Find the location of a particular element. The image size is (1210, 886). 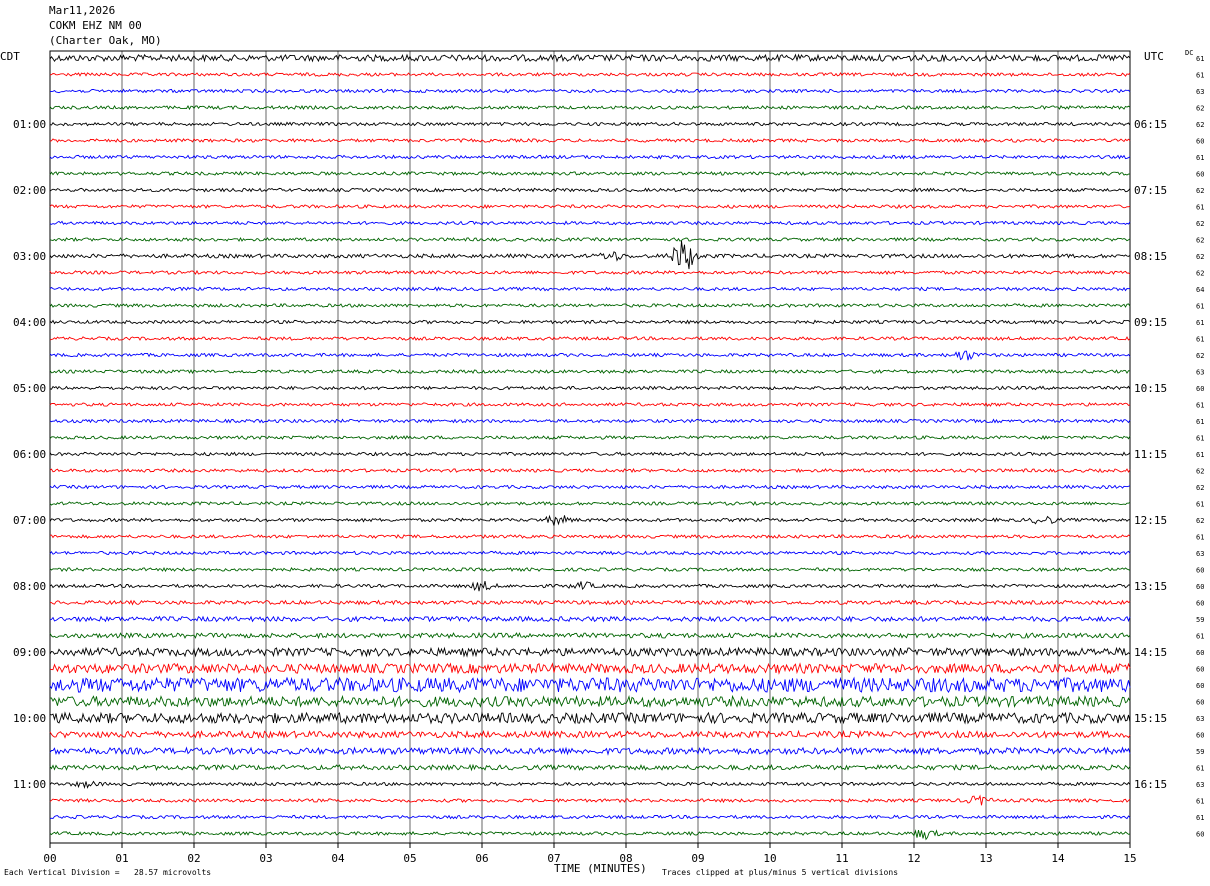

left-time-label: 02:00 is located at coordinates (29, 190).